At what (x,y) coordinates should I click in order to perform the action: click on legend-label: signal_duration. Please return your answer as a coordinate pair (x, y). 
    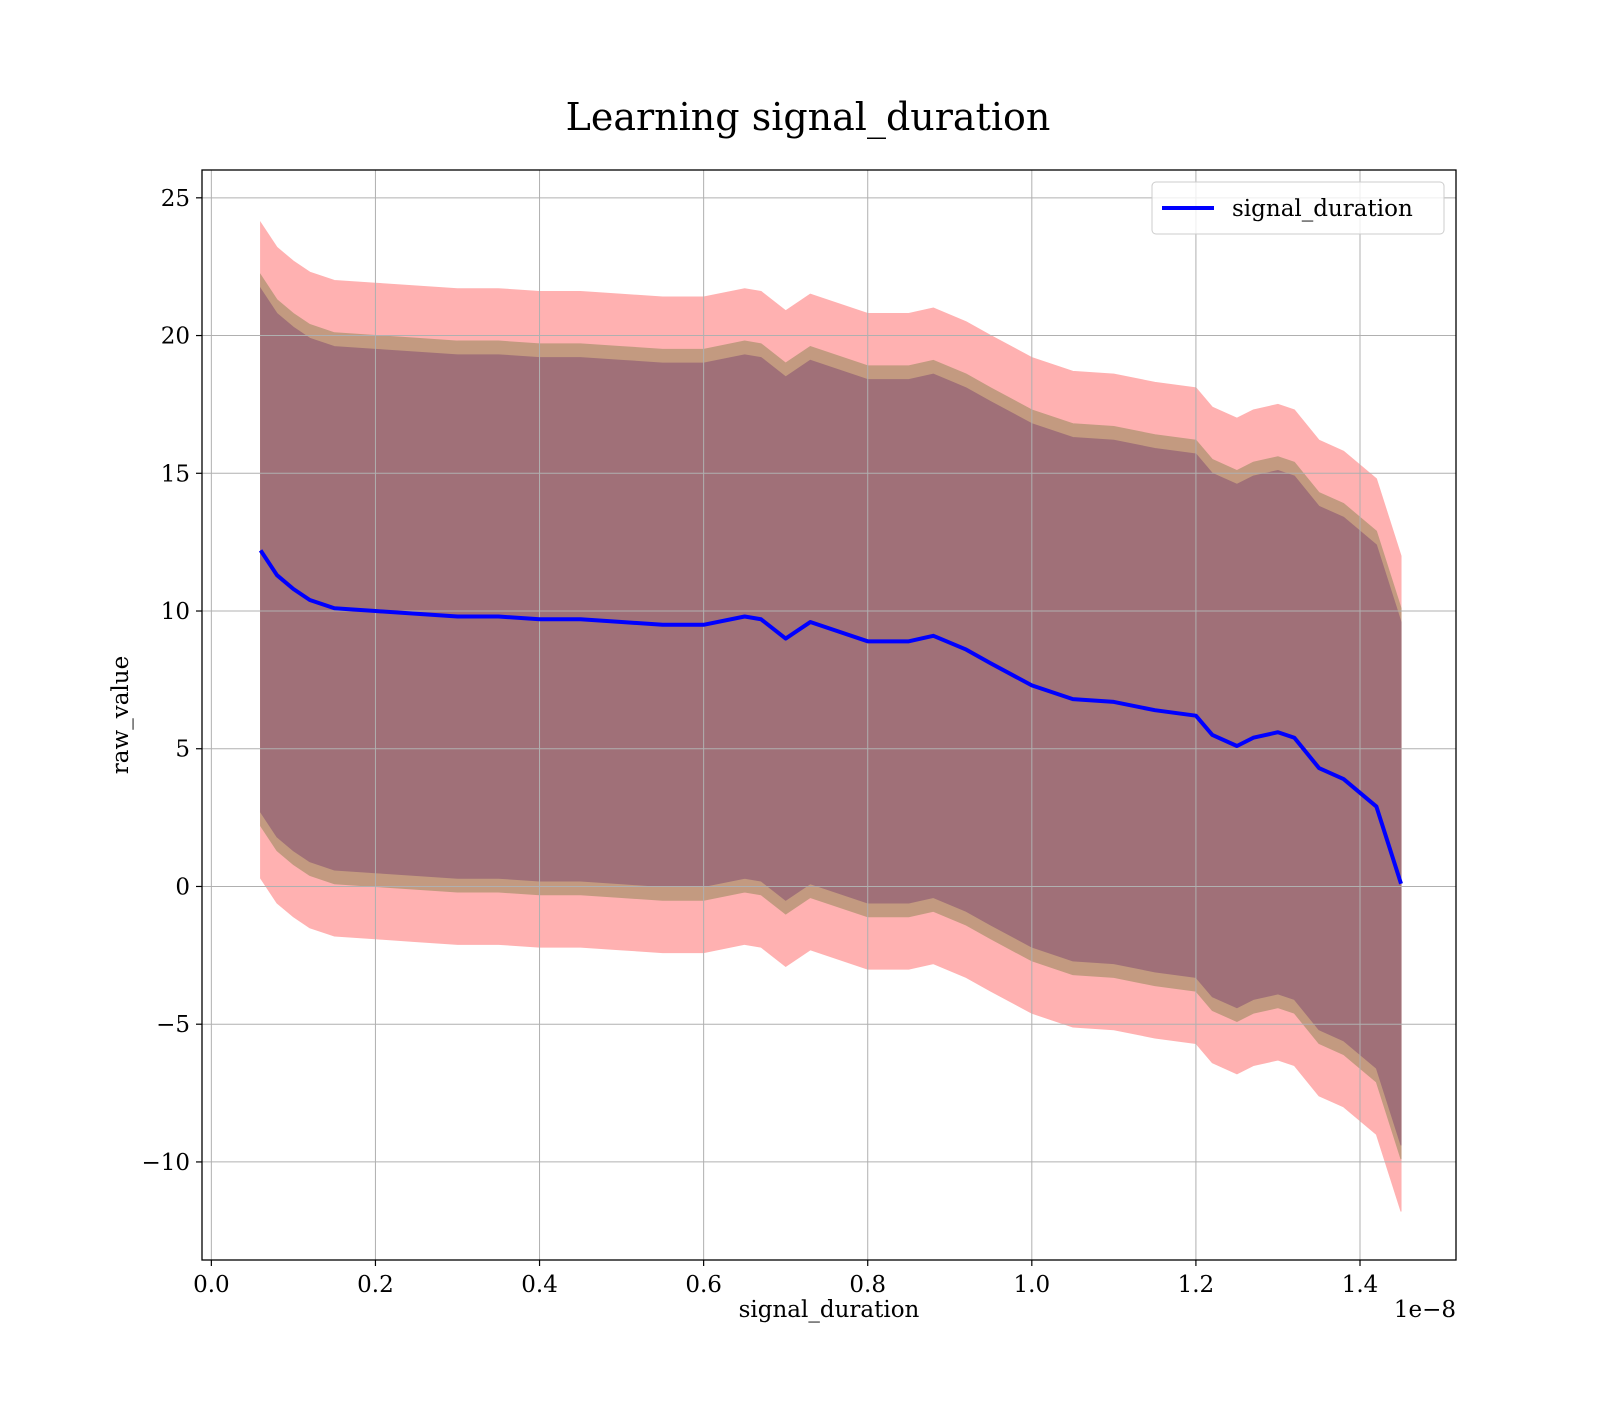
    Looking at the image, I should click on (1322, 209).